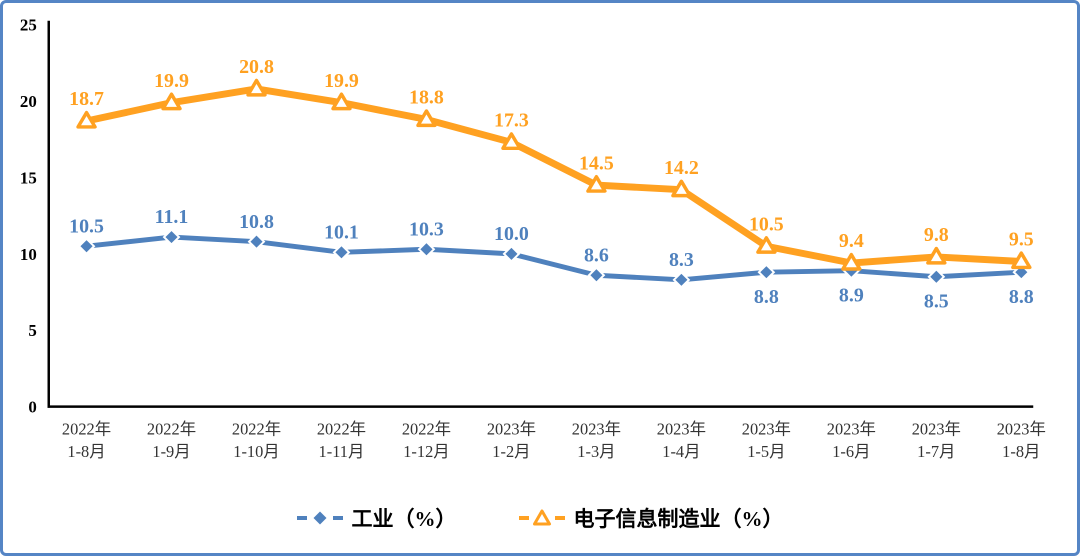 Image resolution: width=1080 pixels, height=556 pixels. Describe the element at coordinates (596, 451) in the screenshot. I see `x-axis-label-months: 1-3月` at that location.